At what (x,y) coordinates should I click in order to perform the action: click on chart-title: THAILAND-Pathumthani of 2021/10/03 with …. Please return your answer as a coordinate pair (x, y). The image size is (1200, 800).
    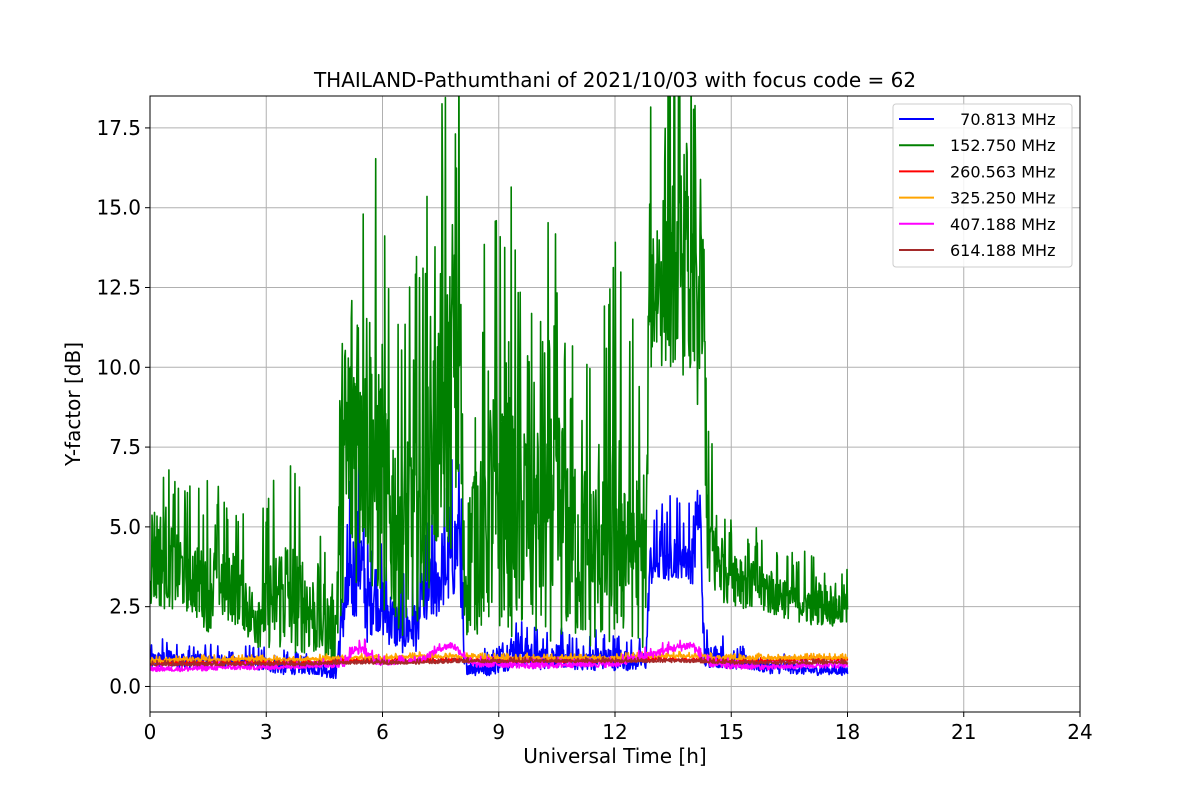
    Looking at the image, I should click on (614, 80).